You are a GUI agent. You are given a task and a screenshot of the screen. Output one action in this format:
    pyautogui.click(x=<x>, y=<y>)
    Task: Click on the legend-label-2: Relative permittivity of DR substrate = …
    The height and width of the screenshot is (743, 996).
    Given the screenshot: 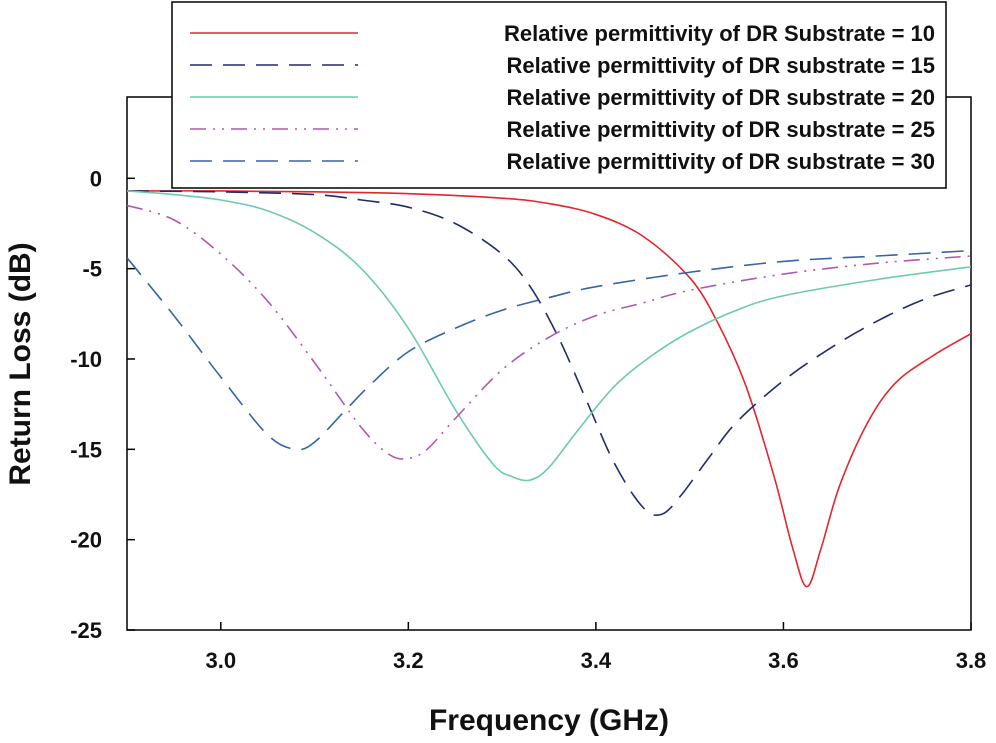 What is the action you would take?
    pyautogui.click(x=720, y=65)
    